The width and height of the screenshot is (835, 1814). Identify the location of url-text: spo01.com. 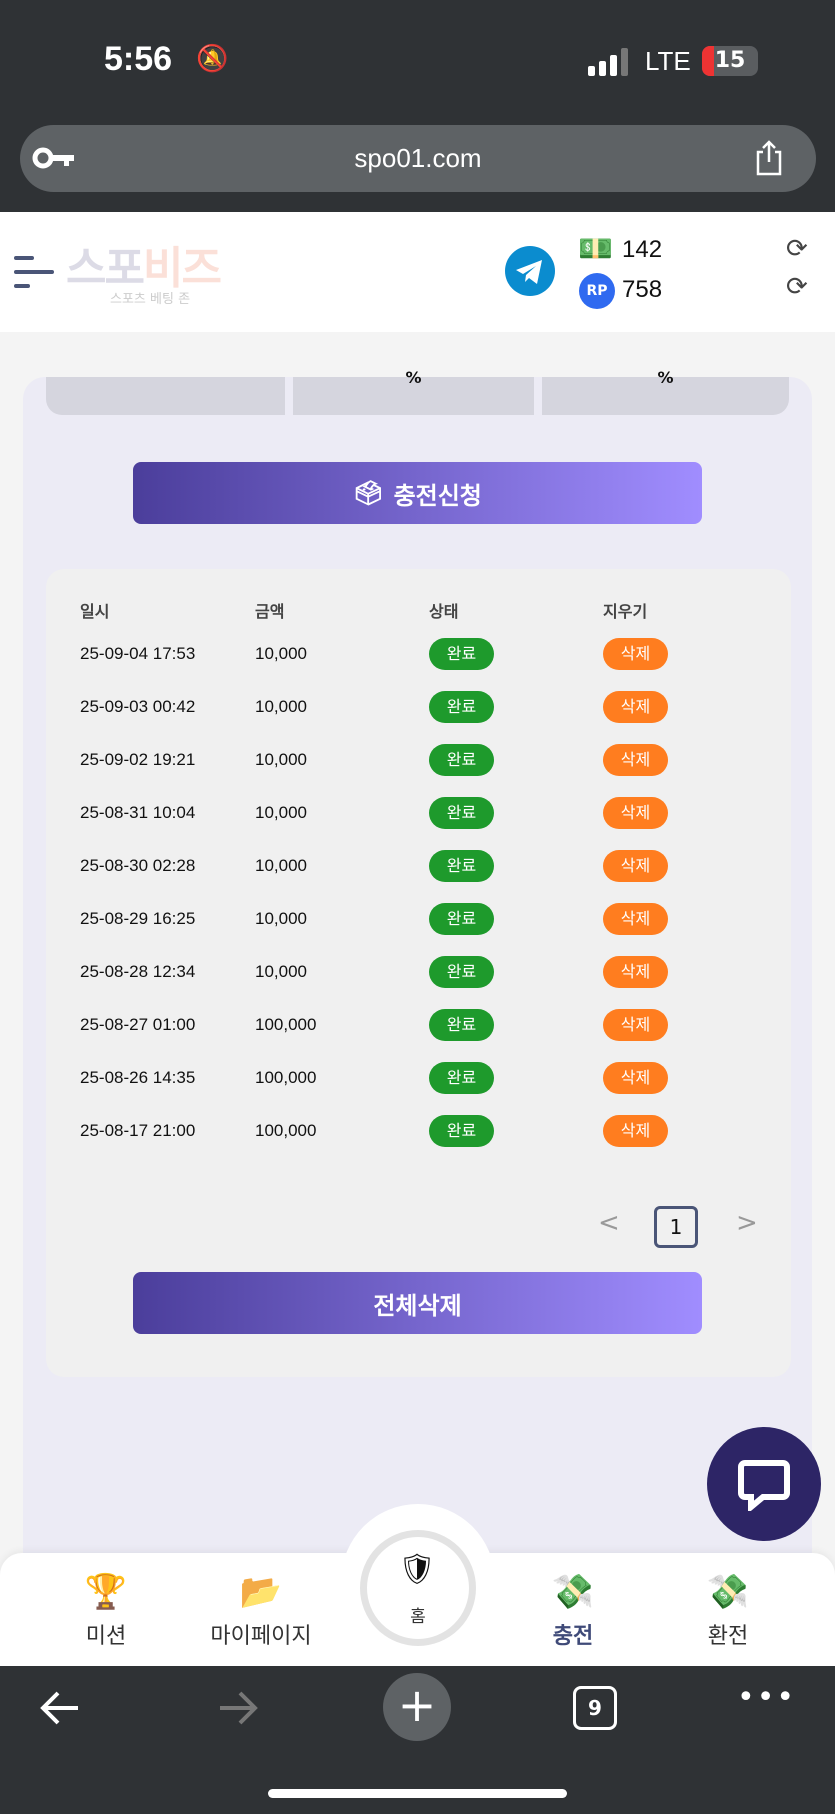
(418, 158).